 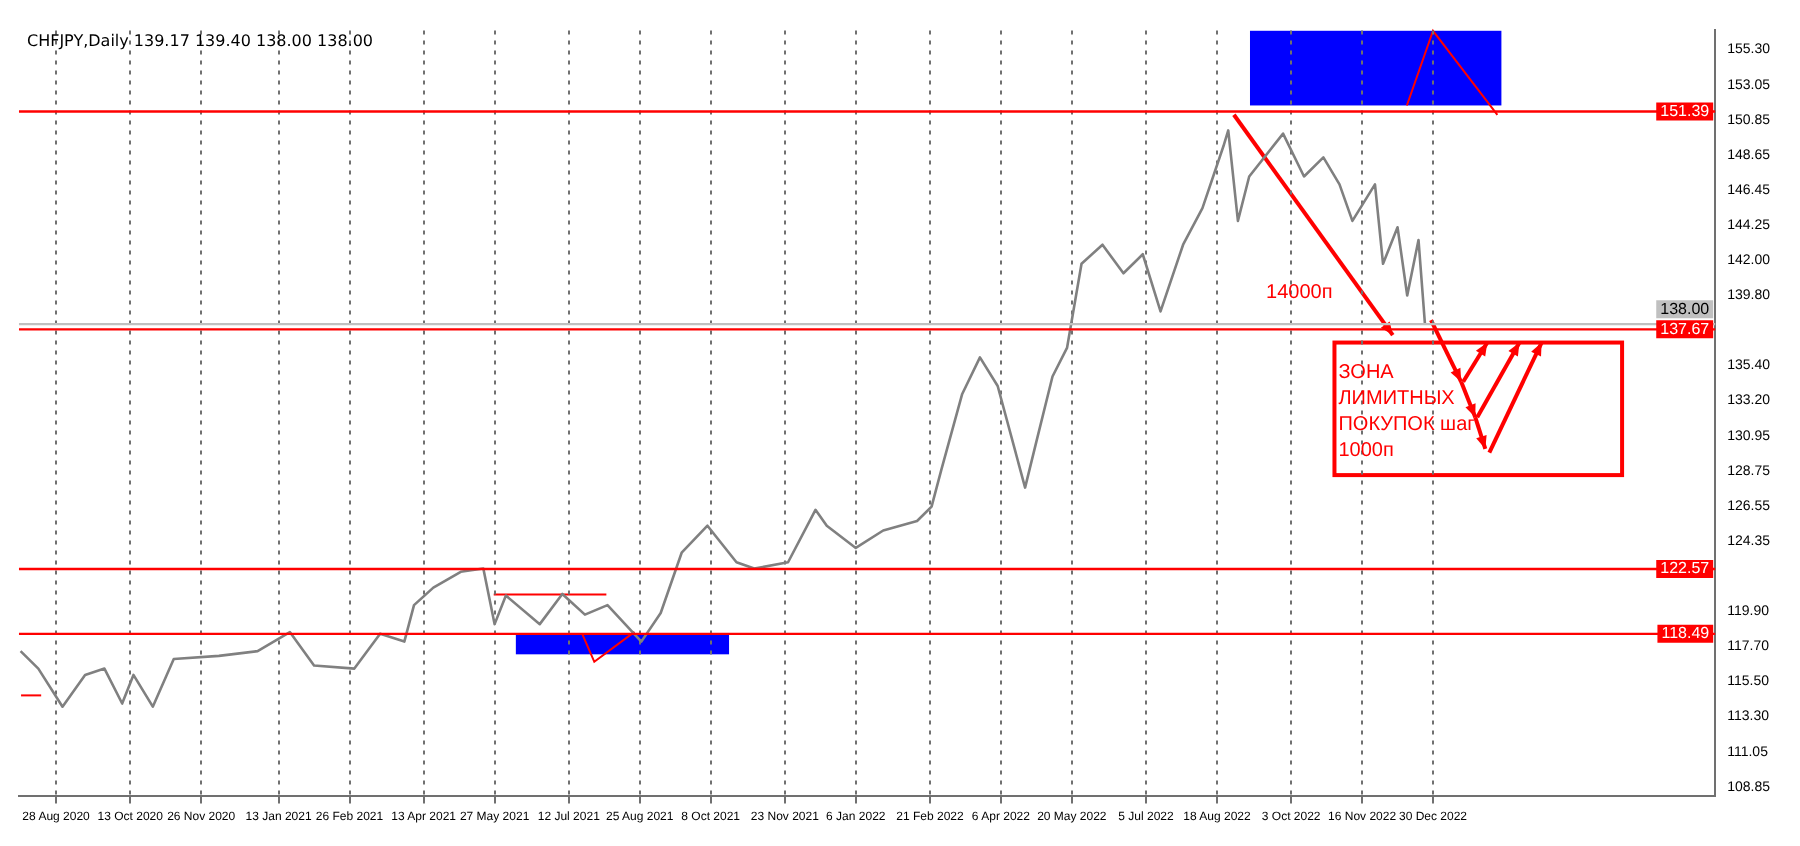 I want to click on annotation: 14000п, so click(x=1300, y=292).